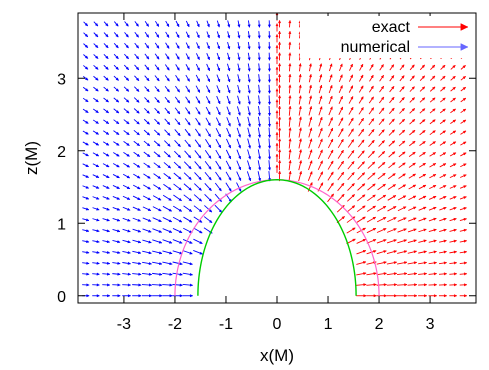 The image size is (489, 370). What do you see at coordinates (277, 81) in the screenshot?
I see `axis-arrow` at bounding box center [277, 81].